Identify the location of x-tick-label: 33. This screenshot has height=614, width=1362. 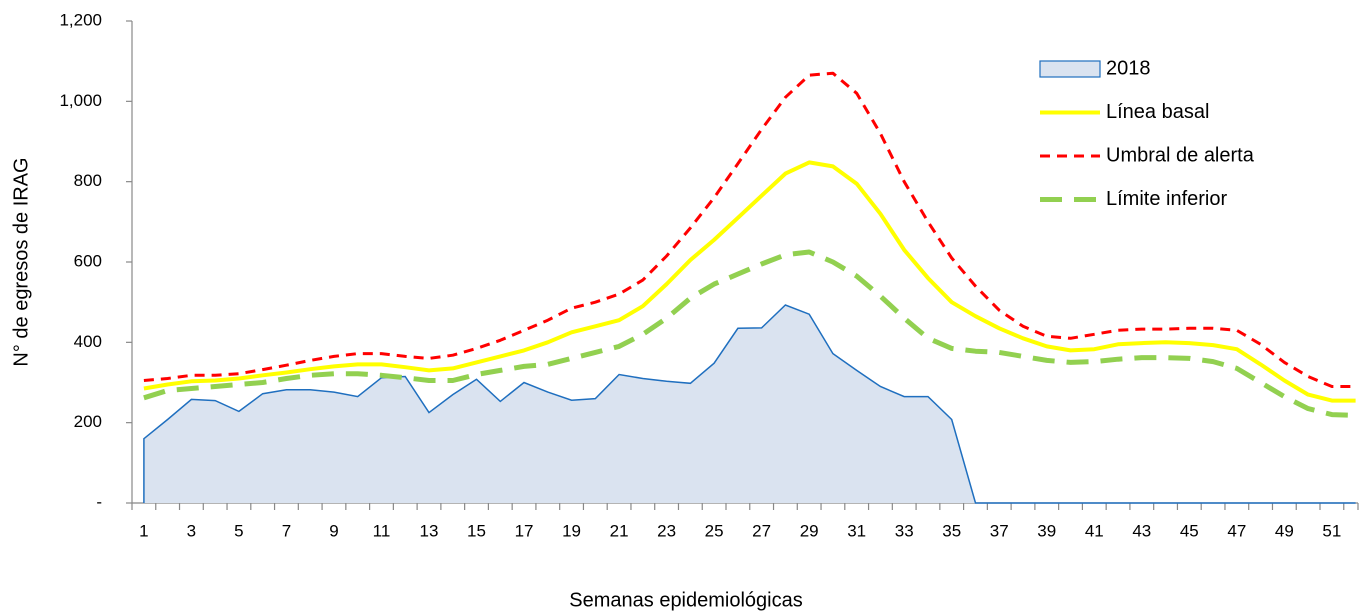
(904, 530).